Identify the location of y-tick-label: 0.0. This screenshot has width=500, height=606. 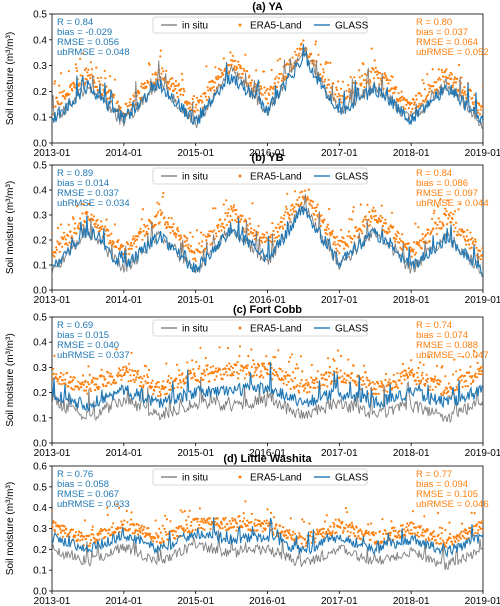
(40, 592).